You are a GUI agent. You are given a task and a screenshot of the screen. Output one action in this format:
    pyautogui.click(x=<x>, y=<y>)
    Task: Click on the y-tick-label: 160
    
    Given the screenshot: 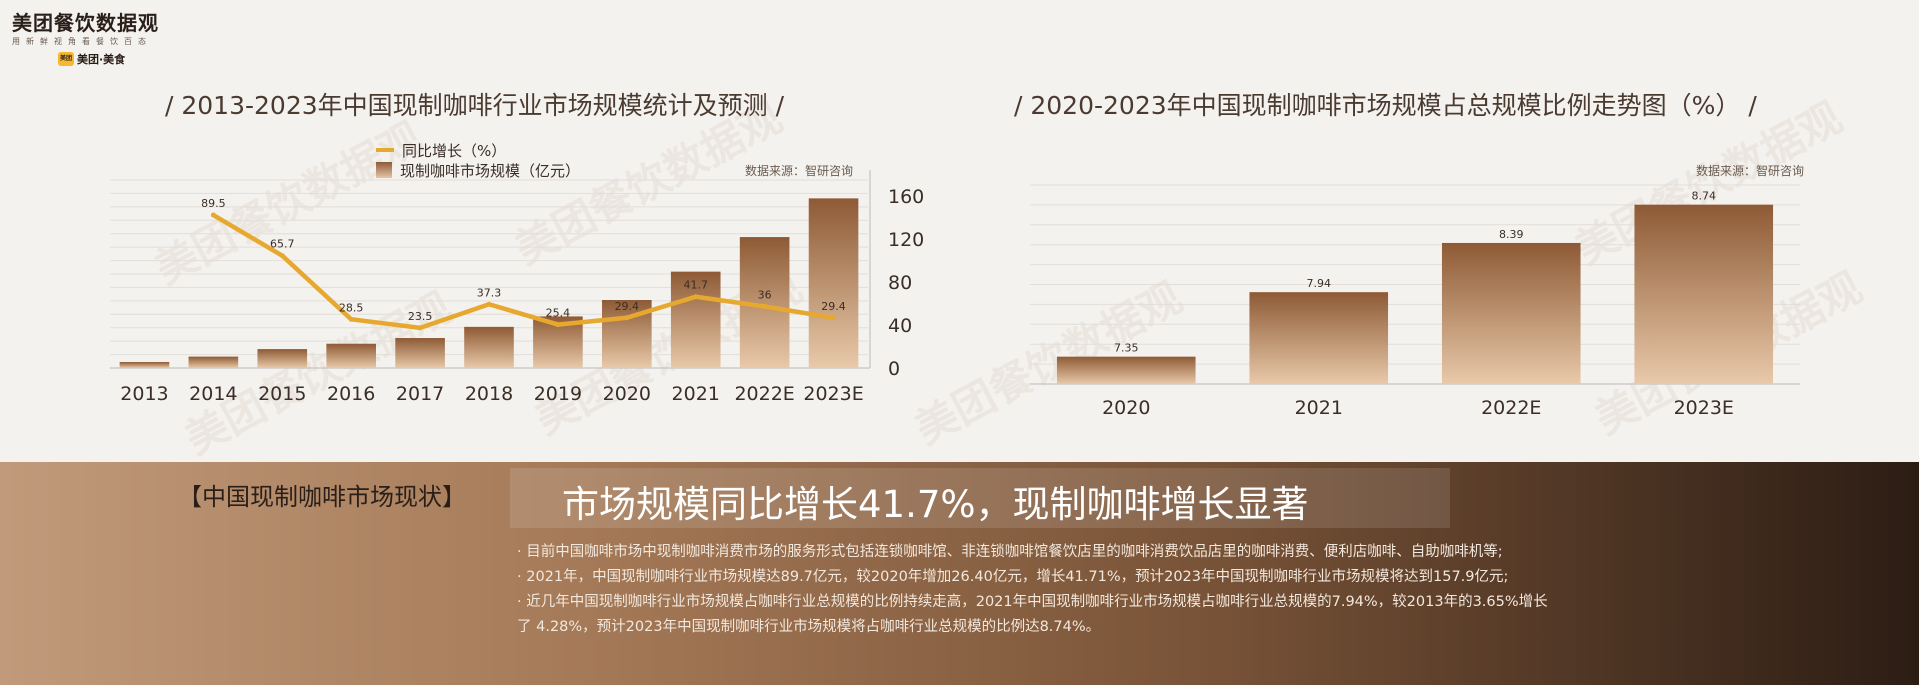 What is the action you would take?
    pyautogui.click(x=906, y=197)
    